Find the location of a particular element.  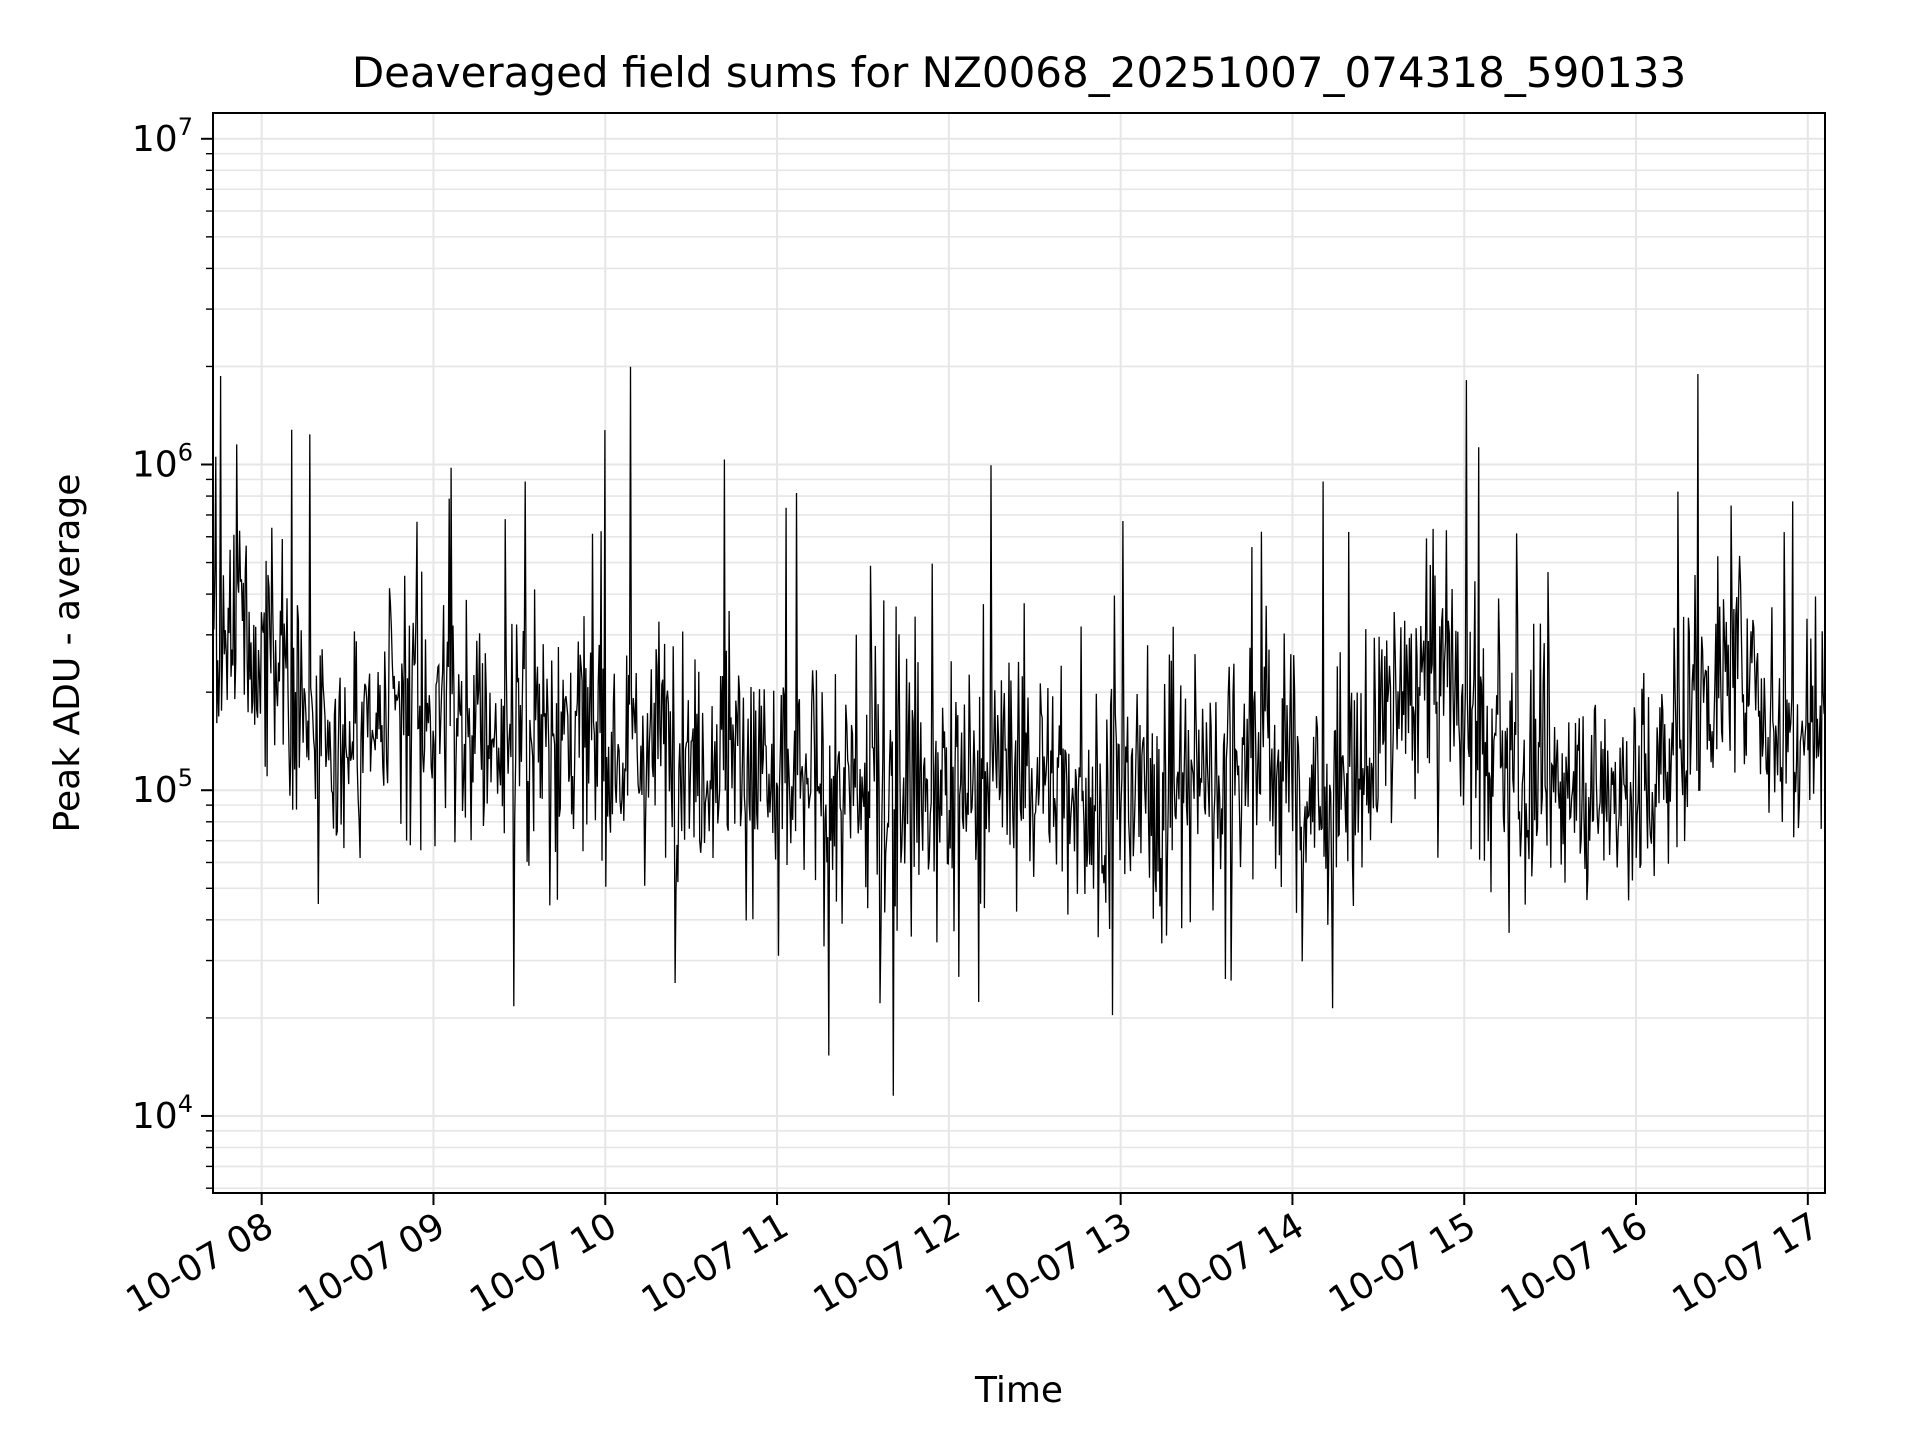

y-tick-label: 10⁶ is located at coordinates (162, 462).